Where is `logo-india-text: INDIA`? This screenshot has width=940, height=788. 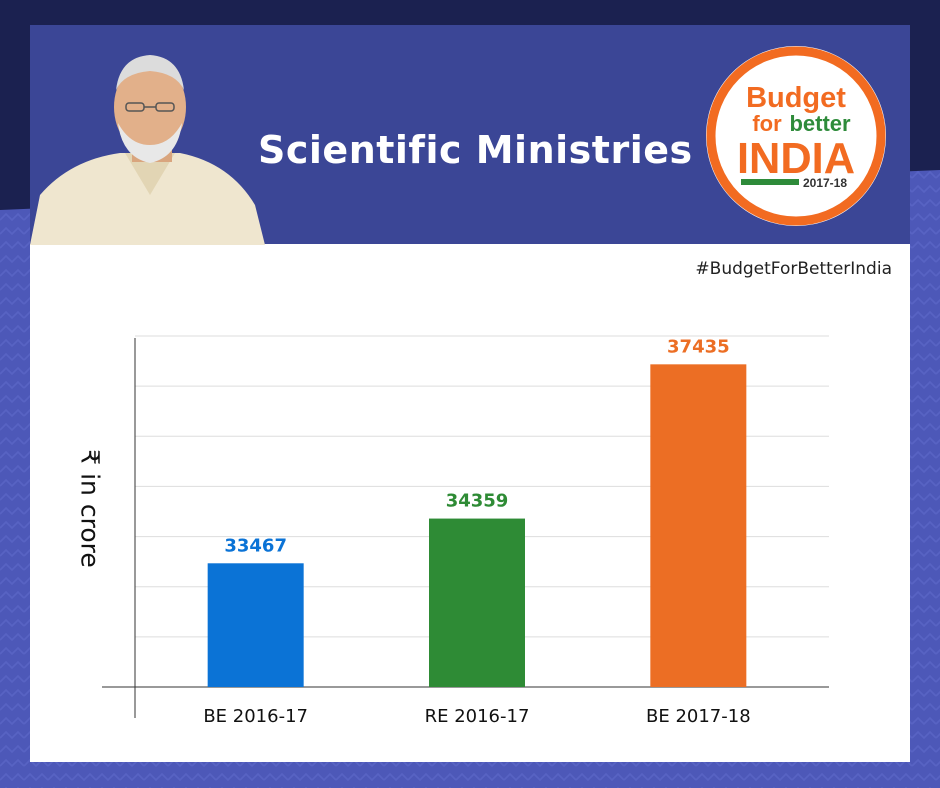 logo-india-text: INDIA is located at coordinates (796, 158).